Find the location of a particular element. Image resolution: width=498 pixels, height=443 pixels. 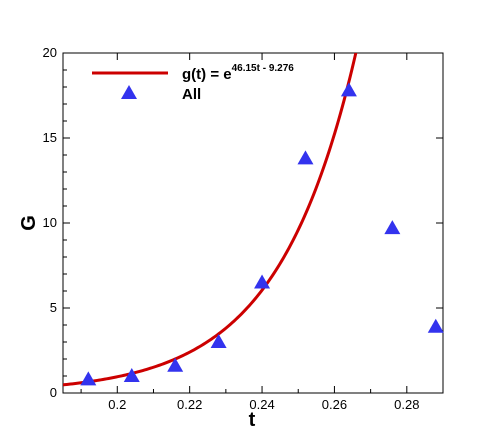

legend-label-fit-exponent: 46.15t - 9.276 is located at coordinates (263, 68).